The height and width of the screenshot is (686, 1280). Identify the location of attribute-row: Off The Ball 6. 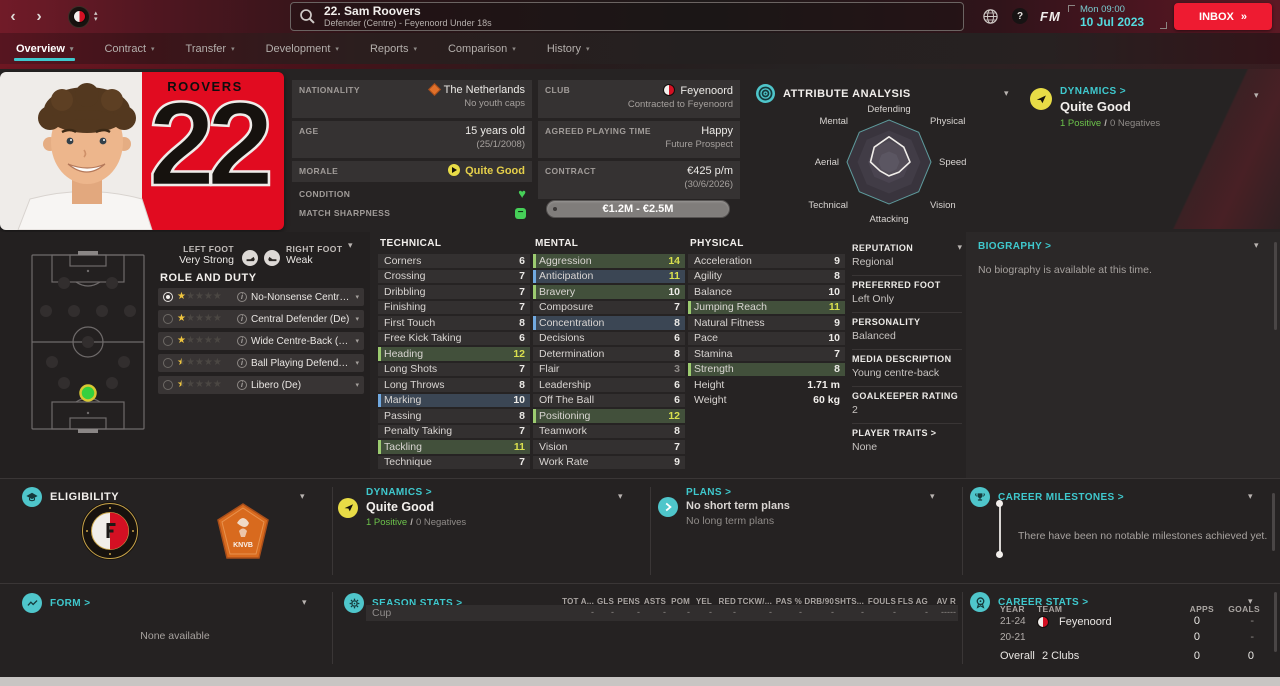
(609, 400).